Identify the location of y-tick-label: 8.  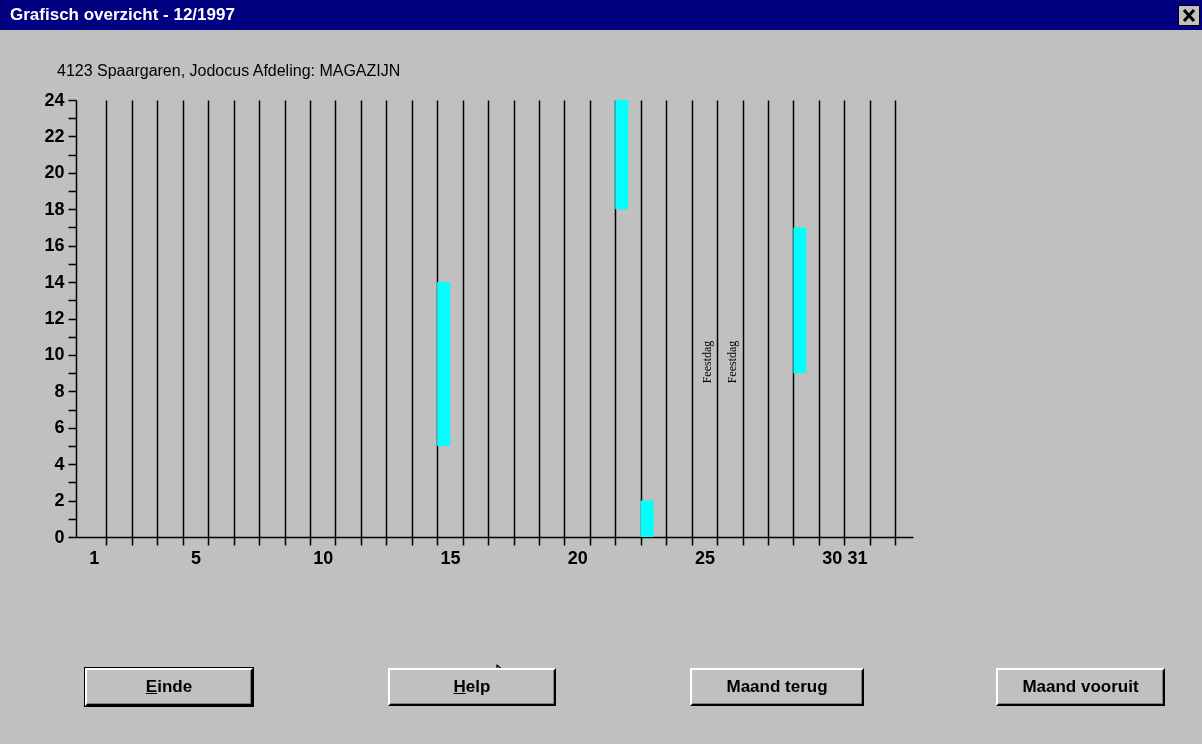
(59, 390).